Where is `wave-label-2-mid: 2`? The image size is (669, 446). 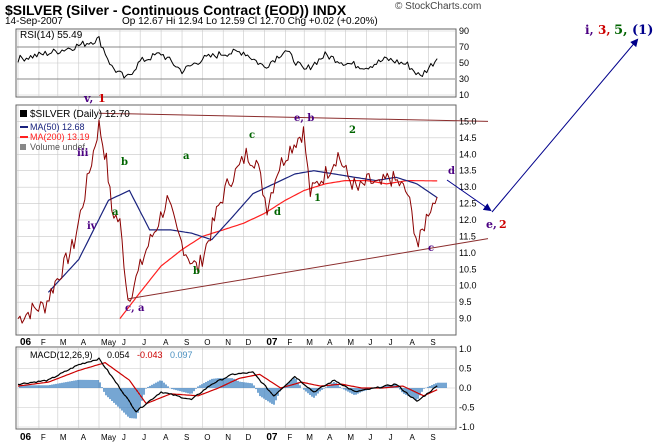 wave-label-2-mid: 2 is located at coordinates (352, 130).